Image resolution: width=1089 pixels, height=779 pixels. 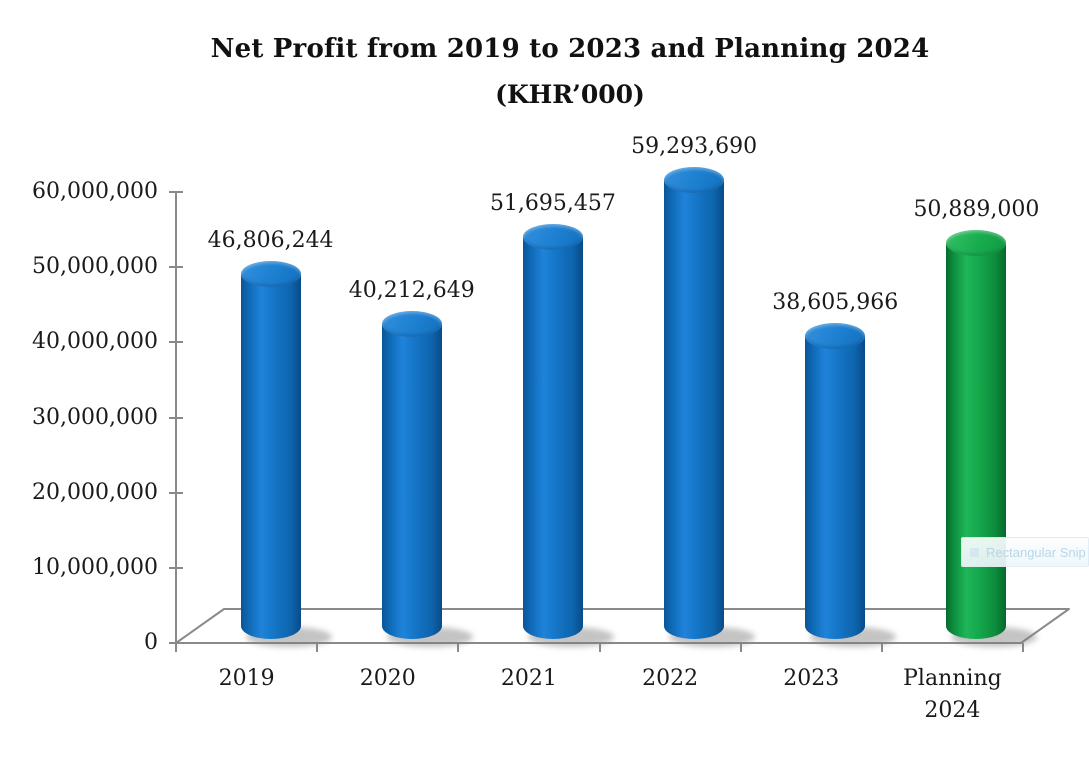 I want to click on x-axis-label: 2022, so click(x=670, y=678).